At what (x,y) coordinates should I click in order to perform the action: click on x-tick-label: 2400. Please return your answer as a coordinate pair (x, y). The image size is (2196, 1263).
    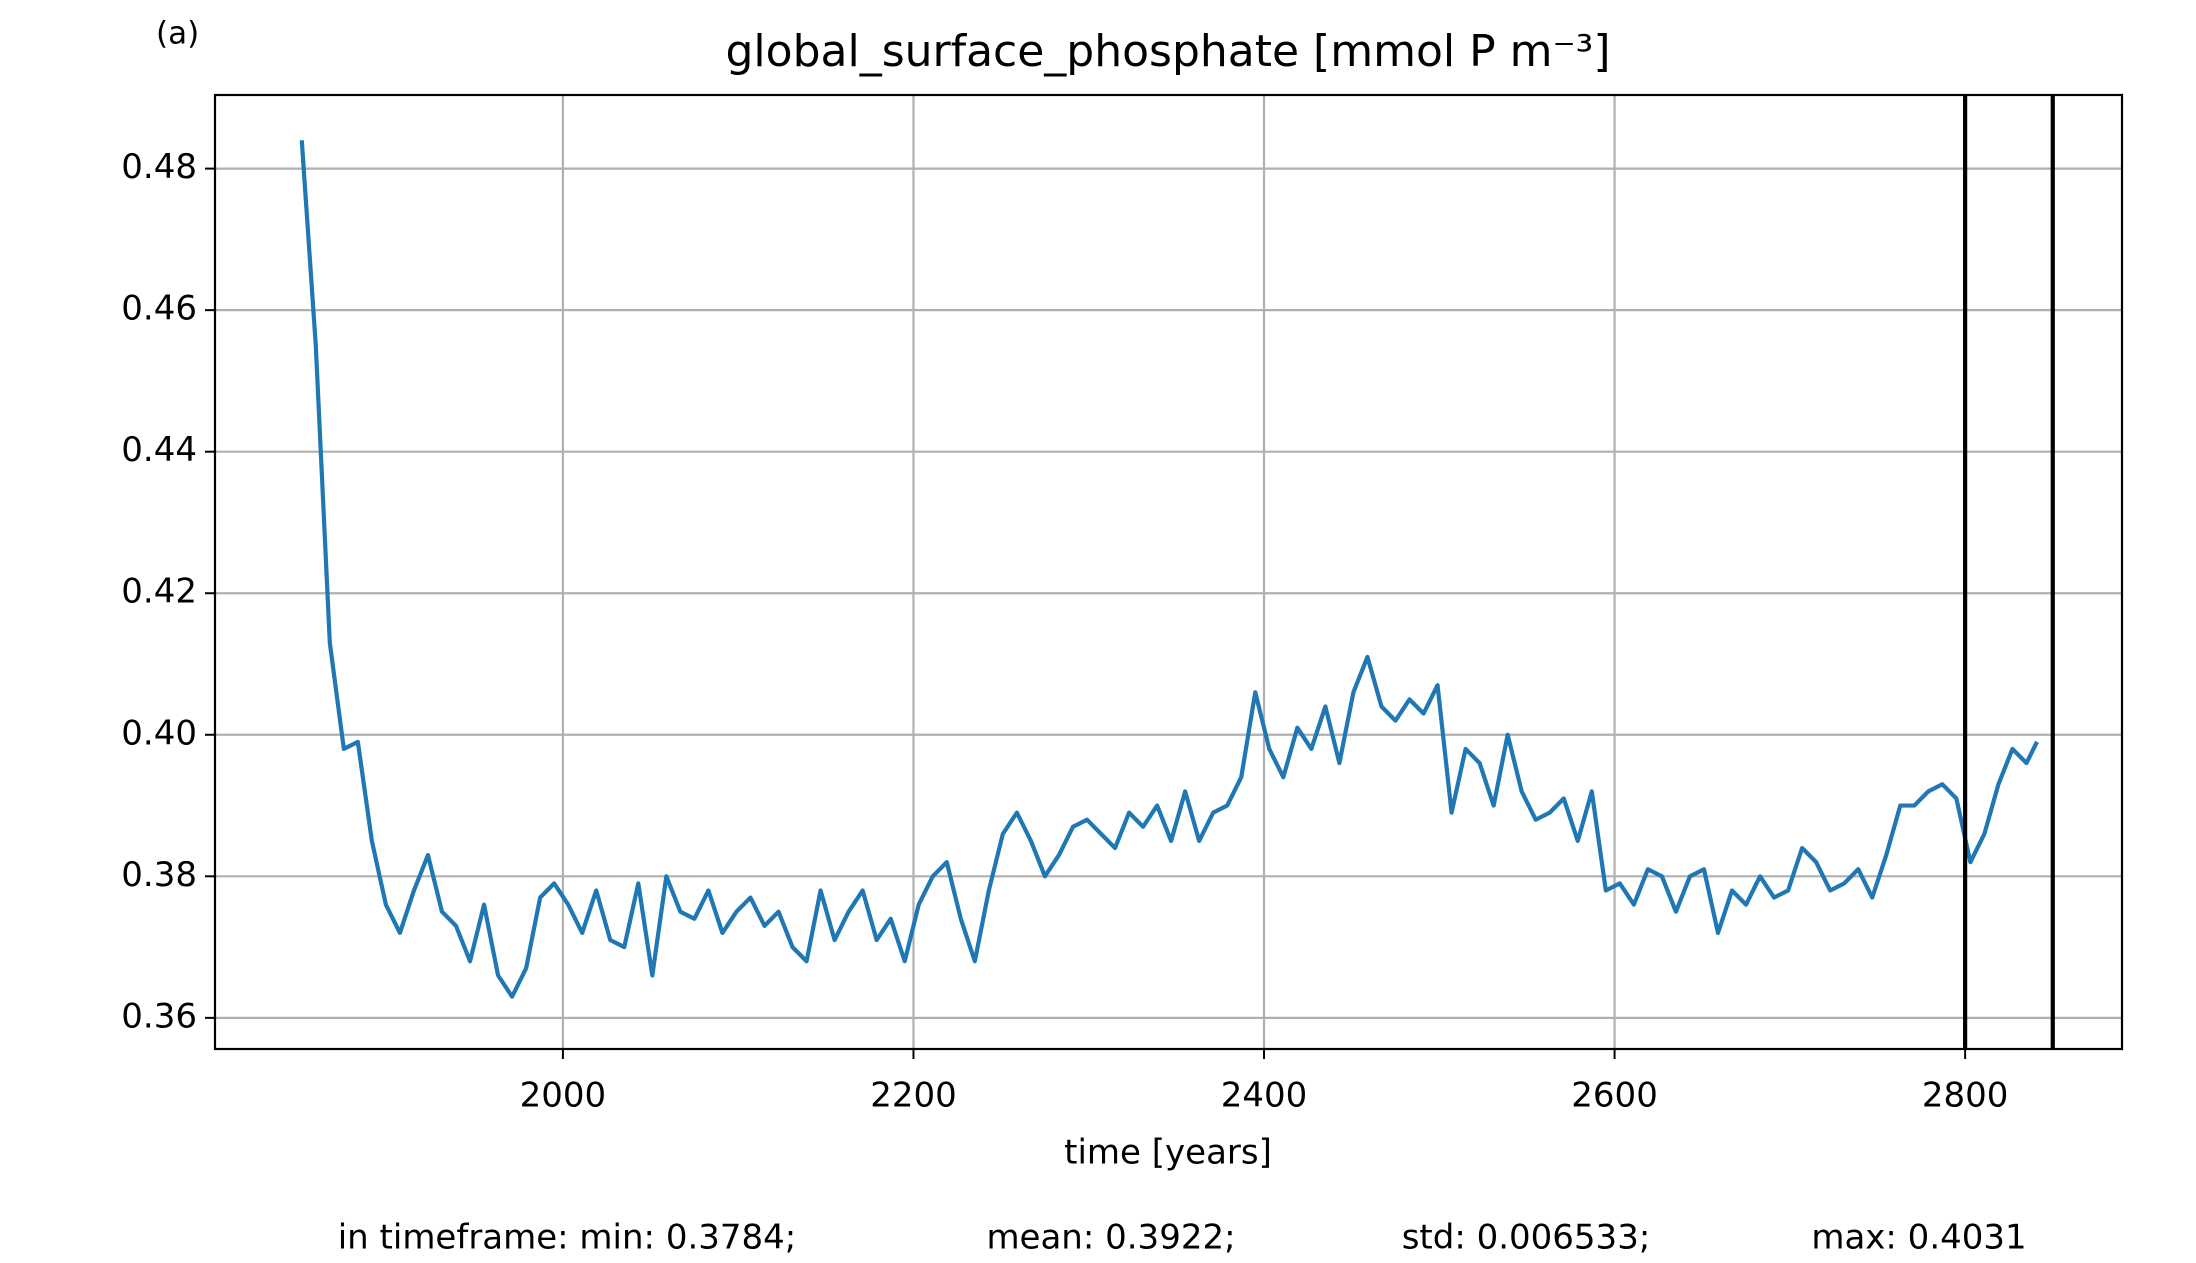
    Looking at the image, I should click on (1264, 1096).